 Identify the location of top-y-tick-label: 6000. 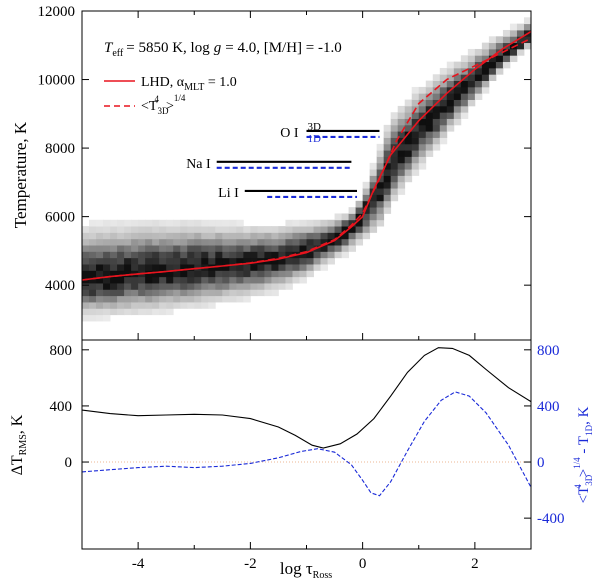
(60, 218).